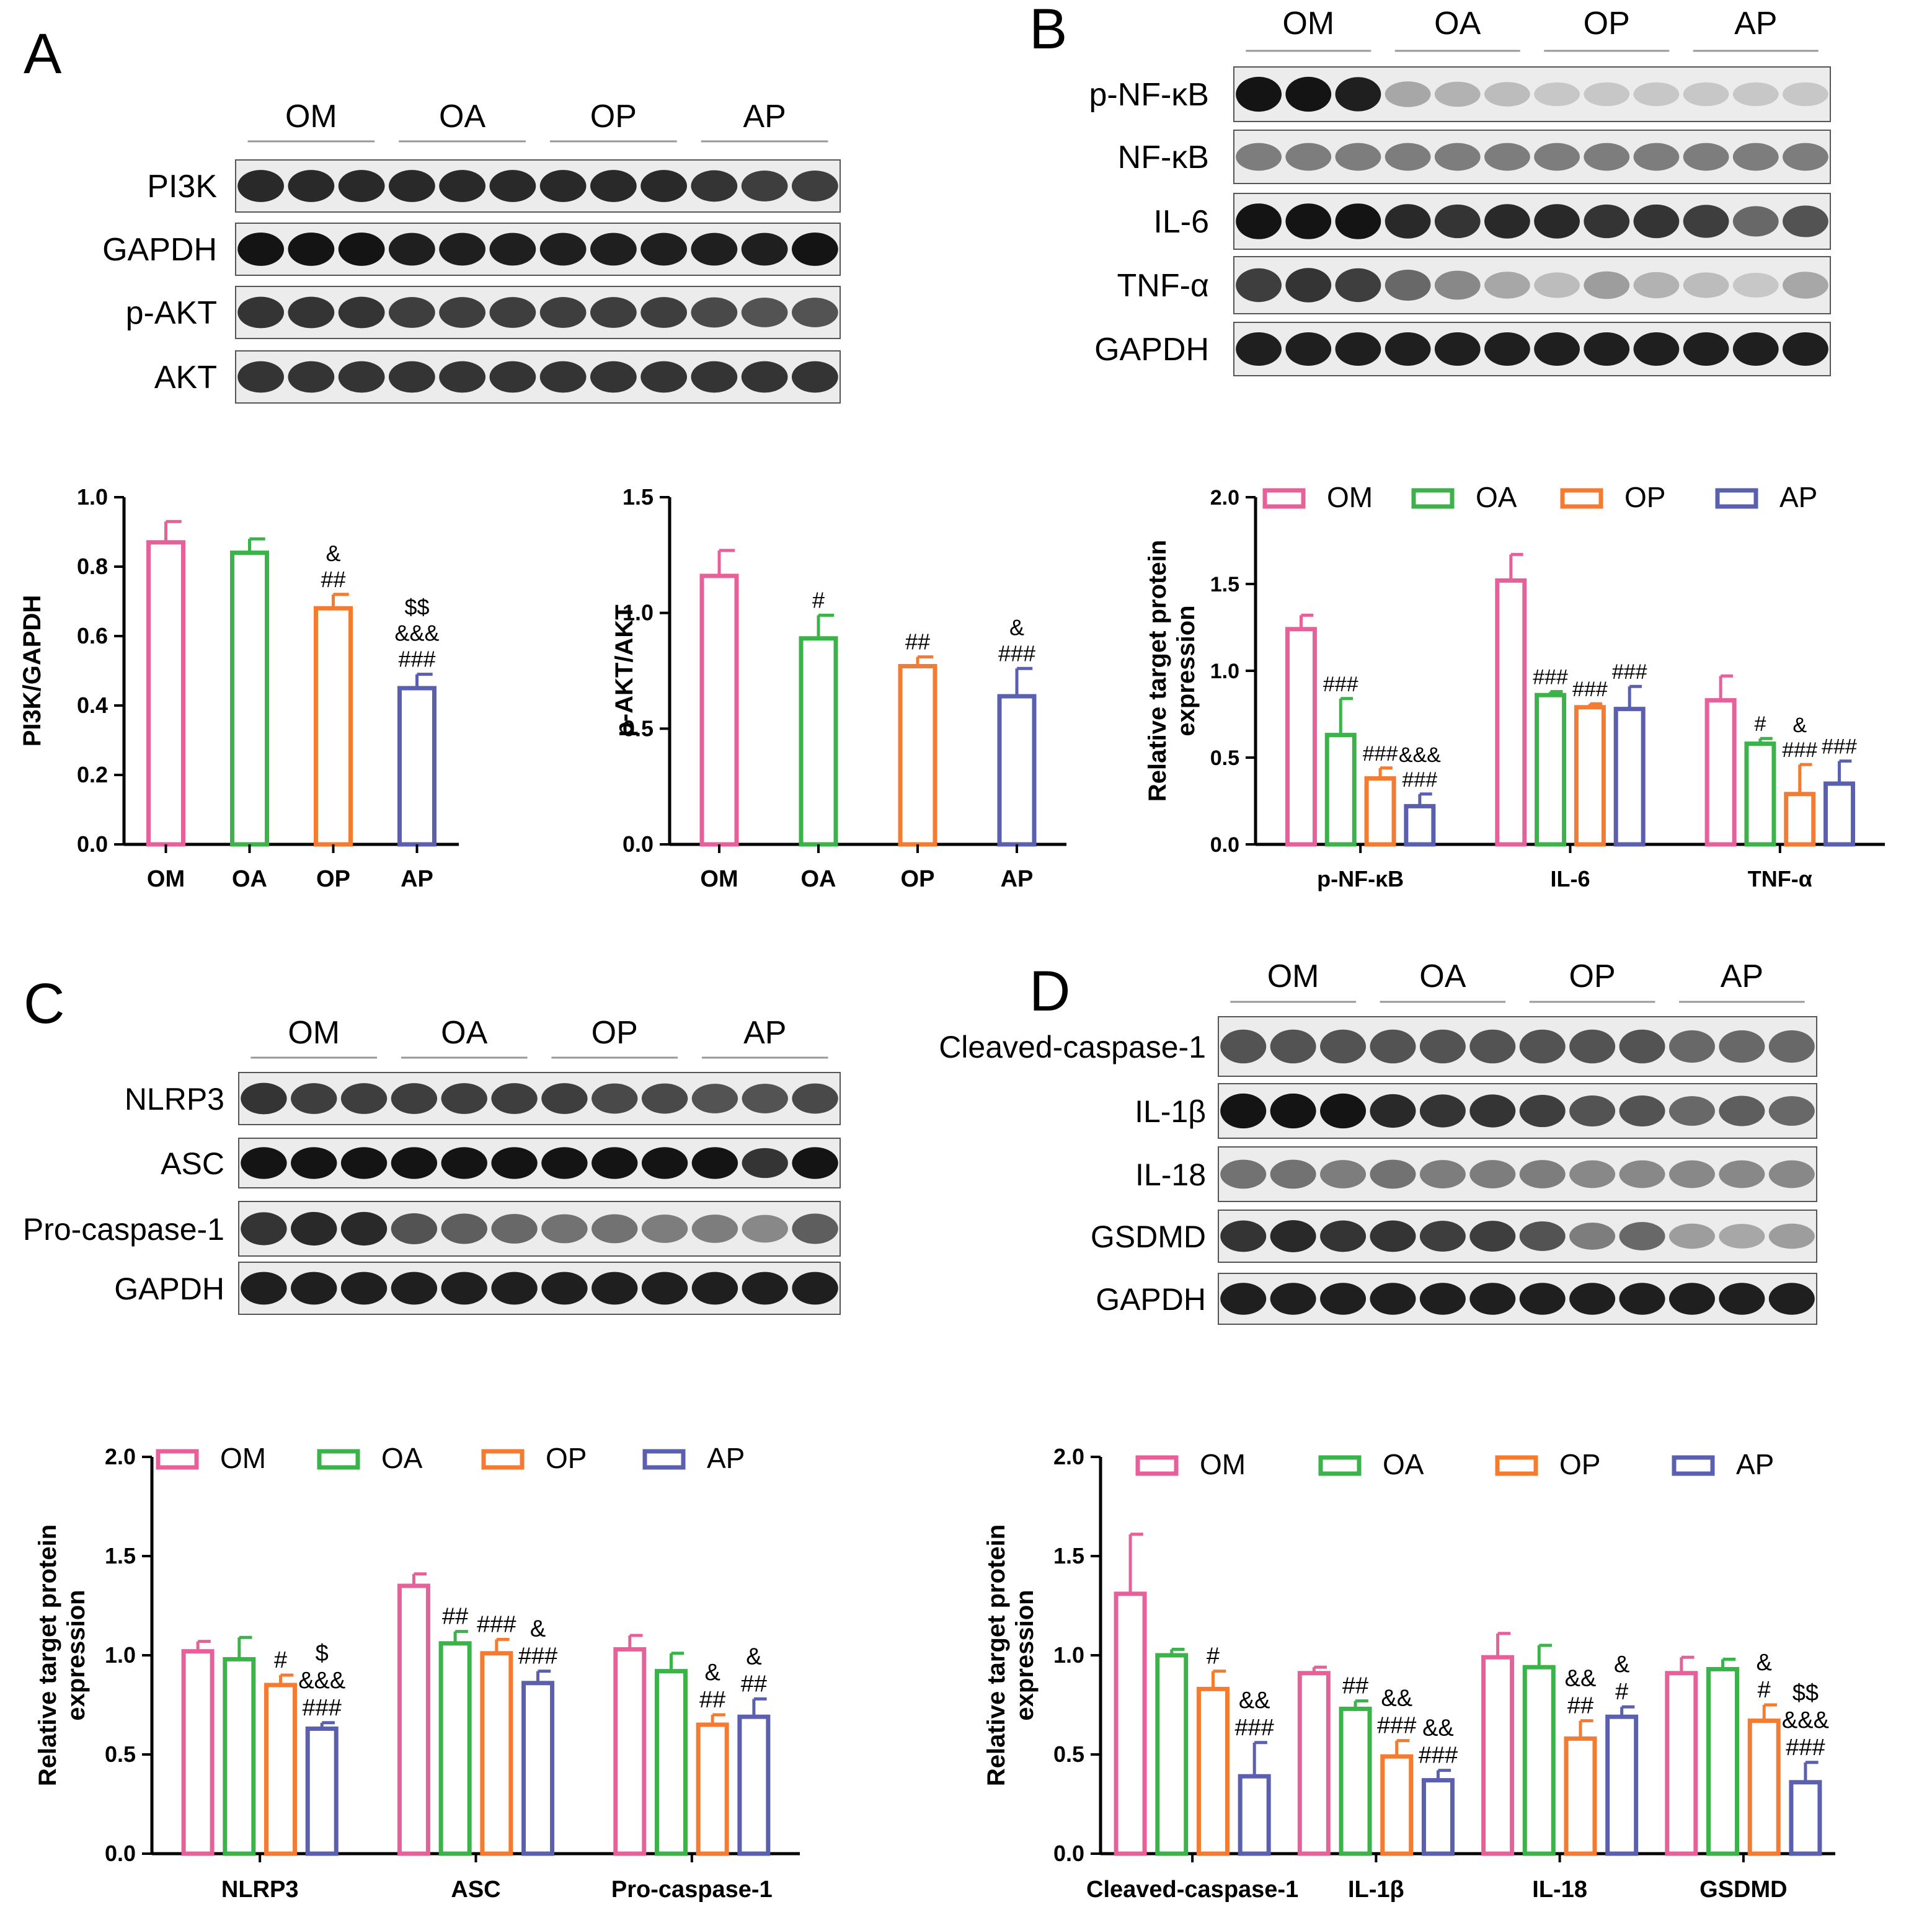 Image resolution: width=1932 pixels, height=1920 pixels. Describe the element at coordinates (1192, 1890) in the screenshot. I see `x-tick-label: Cleaved-caspase-1` at that location.